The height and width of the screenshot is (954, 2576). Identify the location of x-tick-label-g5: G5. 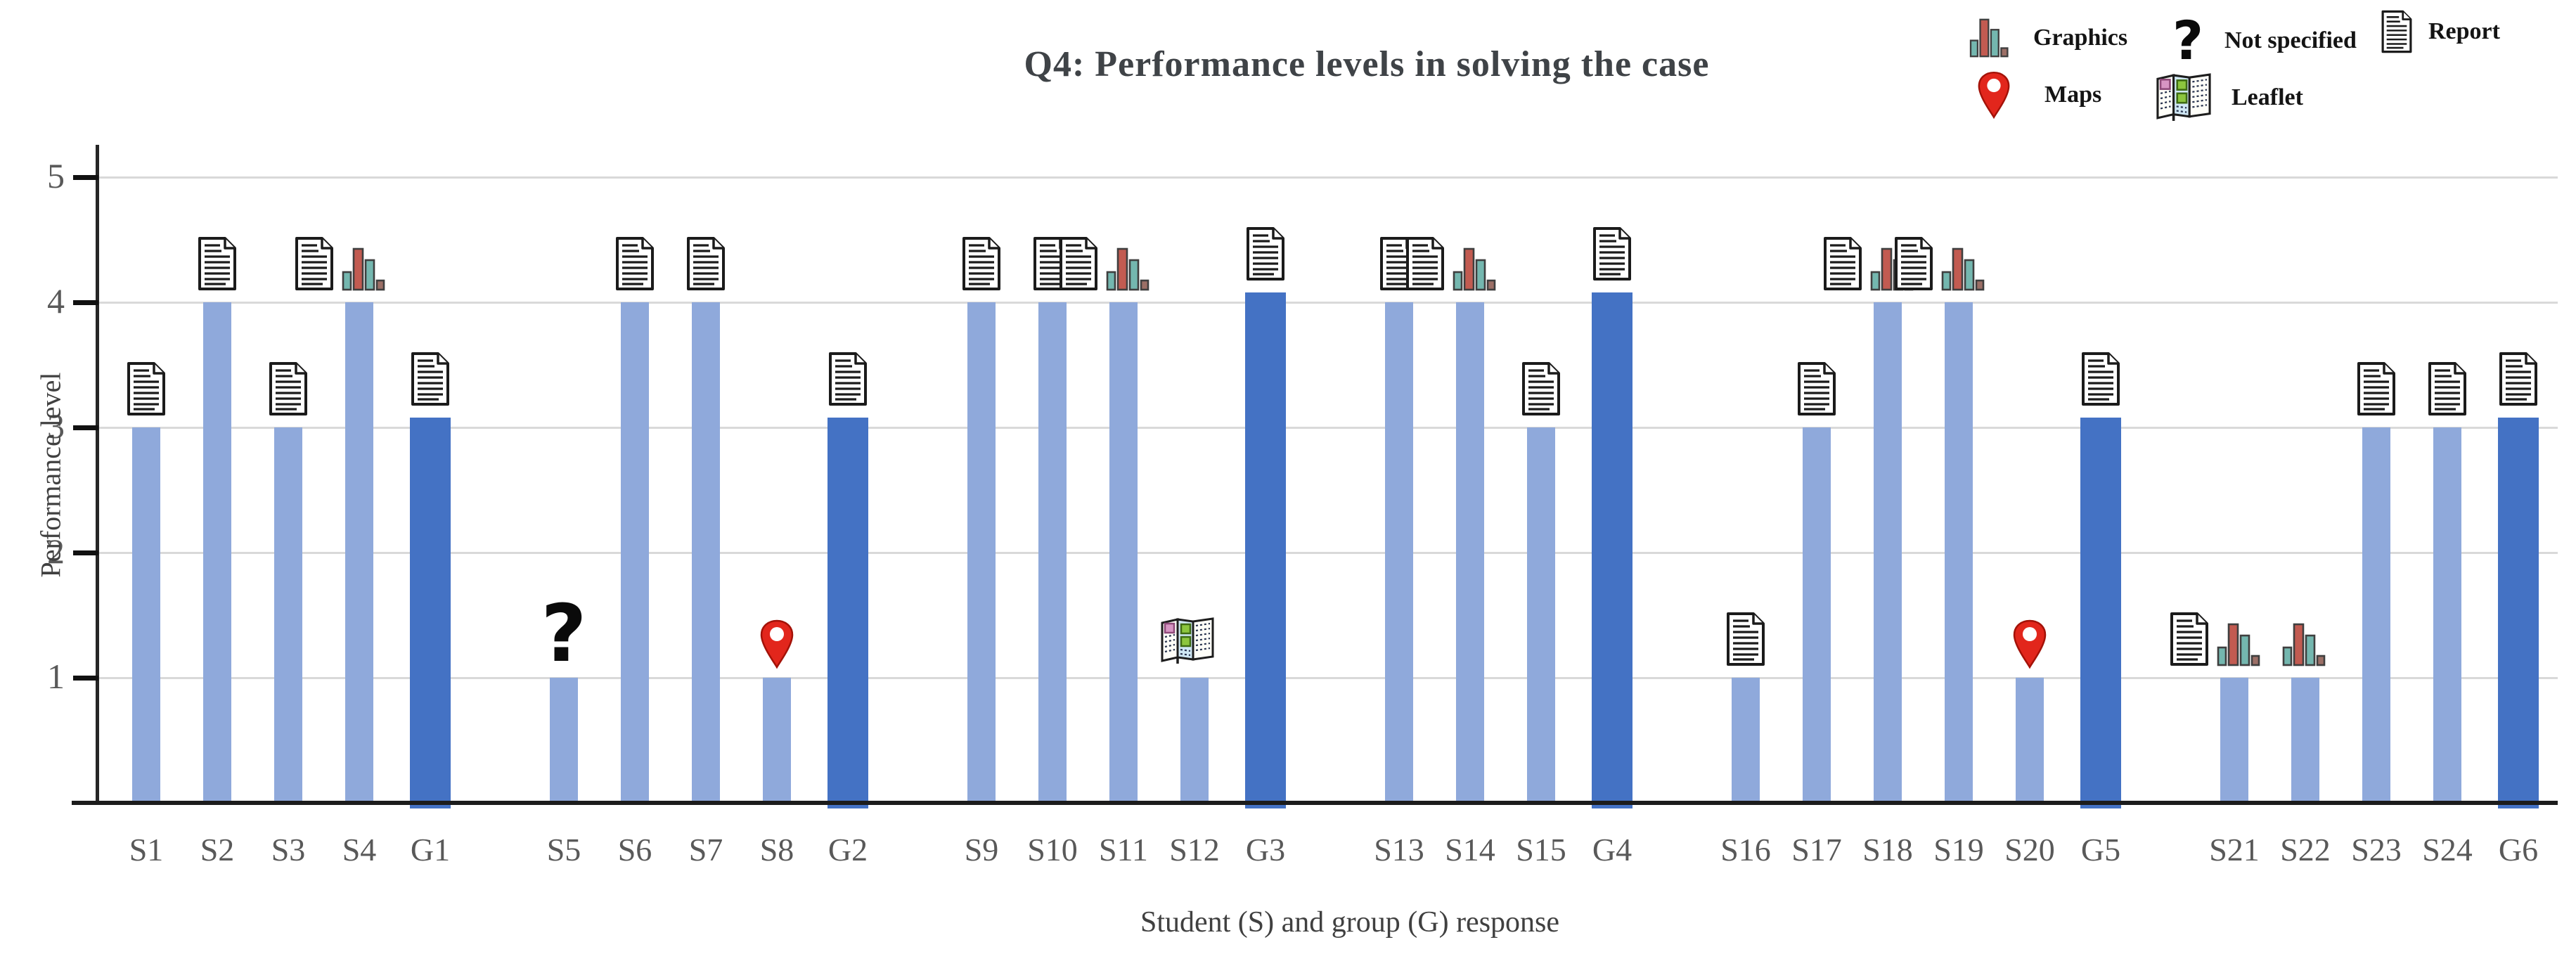
(2100, 850).